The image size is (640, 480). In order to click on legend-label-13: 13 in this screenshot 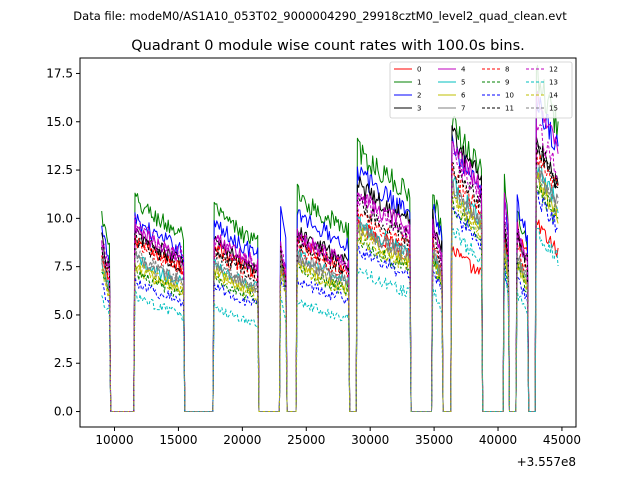, I will do `click(553, 83)`.